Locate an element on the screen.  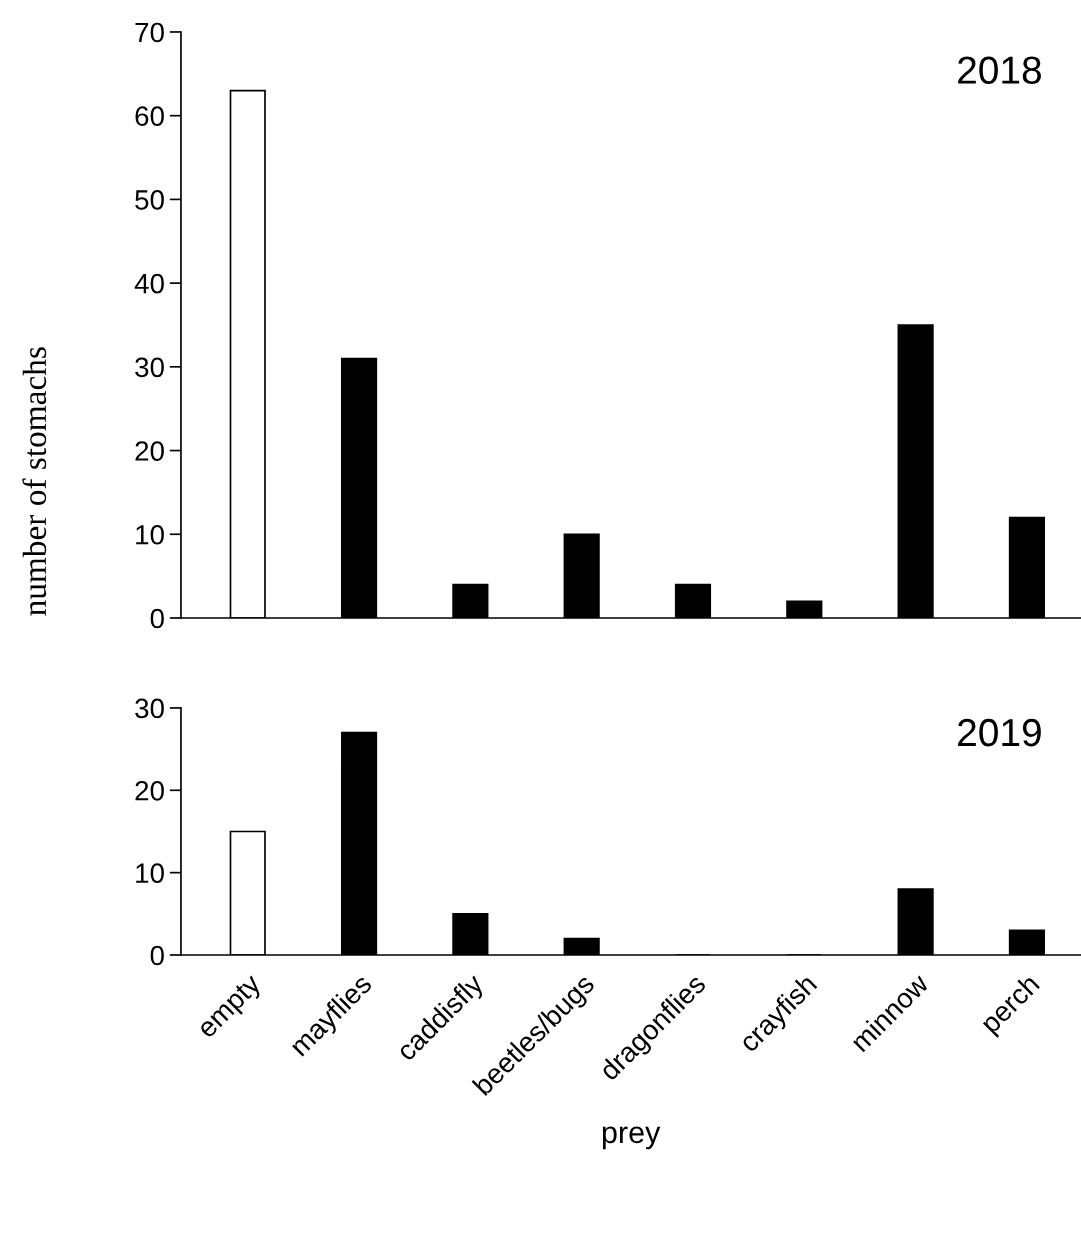
y-tick-label: 70 is located at coordinates (149, 32).